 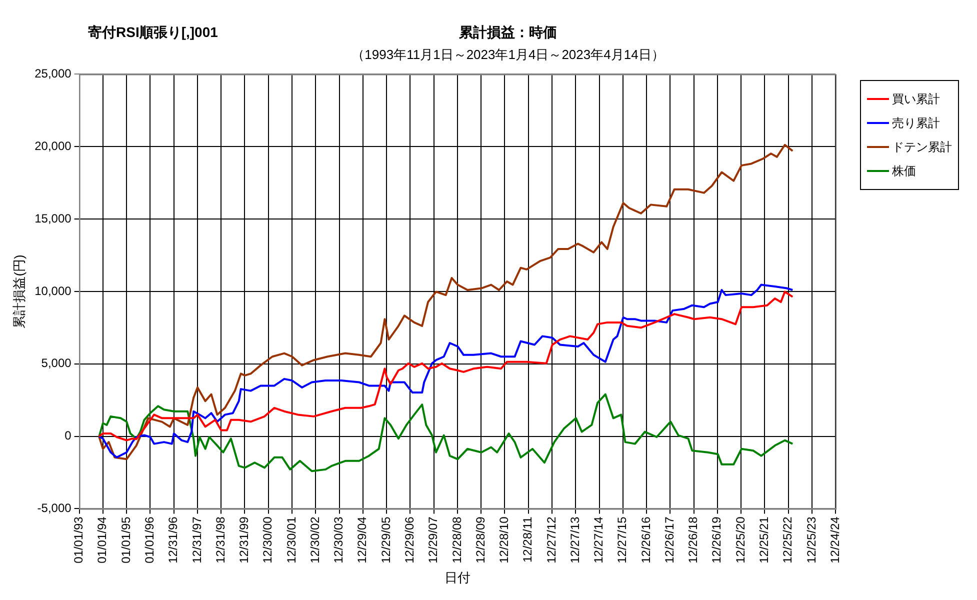 What do you see at coordinates (291, 540) in the screenshot?
I see `x-tick-label: 12/30/01` at bounding box center [291, 540].